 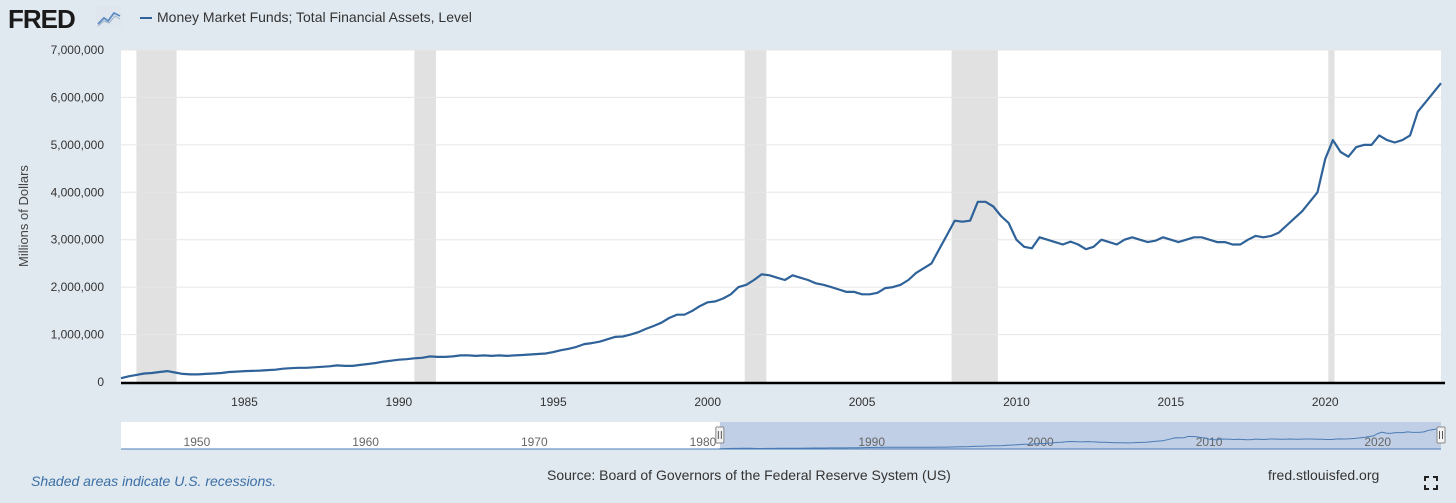 What do you see at coordinates (100, 382) in the screenshot?
I see `y-tick-label: 0` at bounding box center [100, 382].